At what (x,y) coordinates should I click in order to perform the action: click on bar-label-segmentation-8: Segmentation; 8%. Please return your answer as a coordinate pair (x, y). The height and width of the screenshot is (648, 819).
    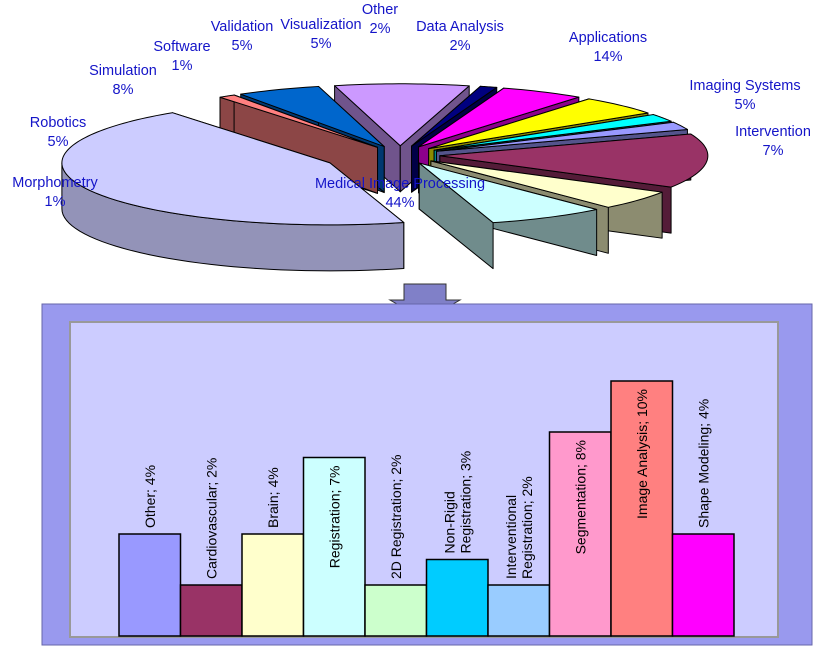
    Looking at the image, I should click on (580, 497).